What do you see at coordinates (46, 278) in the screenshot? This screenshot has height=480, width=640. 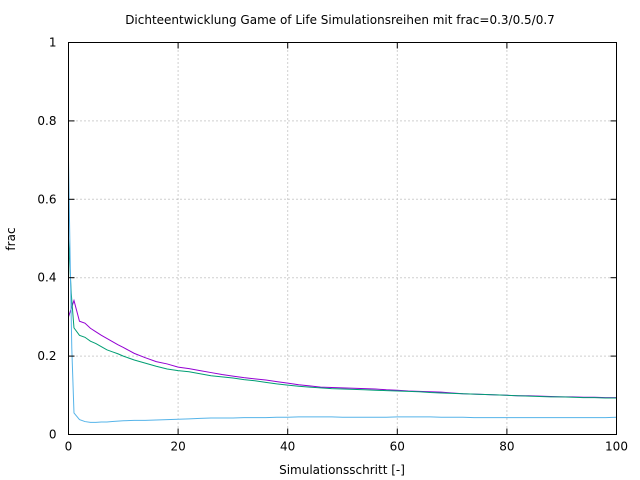 I see `y-tick-label: 0.4` at bounding box center [46, 278].